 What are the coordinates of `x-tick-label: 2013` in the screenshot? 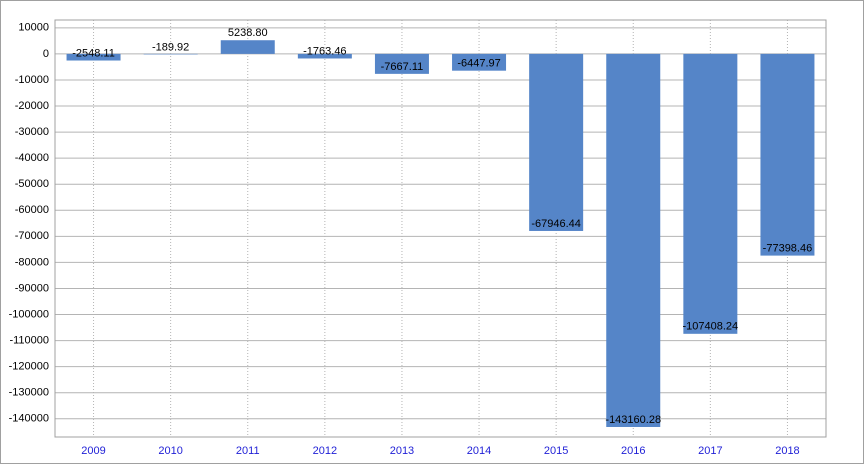 It's located at (402, 451).